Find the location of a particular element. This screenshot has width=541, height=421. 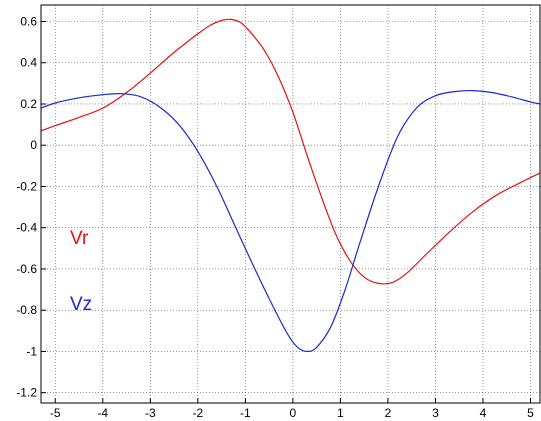

x-tick-label: -2 is located at coordinates (197, 413).